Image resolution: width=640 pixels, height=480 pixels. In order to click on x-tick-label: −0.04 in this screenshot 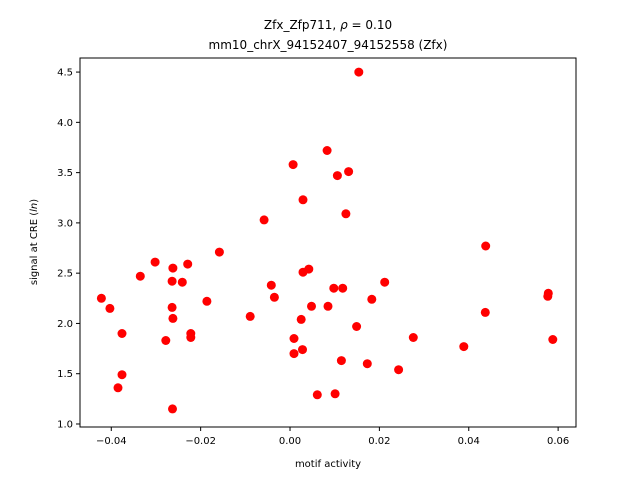, I will do `click(111, 441)`.